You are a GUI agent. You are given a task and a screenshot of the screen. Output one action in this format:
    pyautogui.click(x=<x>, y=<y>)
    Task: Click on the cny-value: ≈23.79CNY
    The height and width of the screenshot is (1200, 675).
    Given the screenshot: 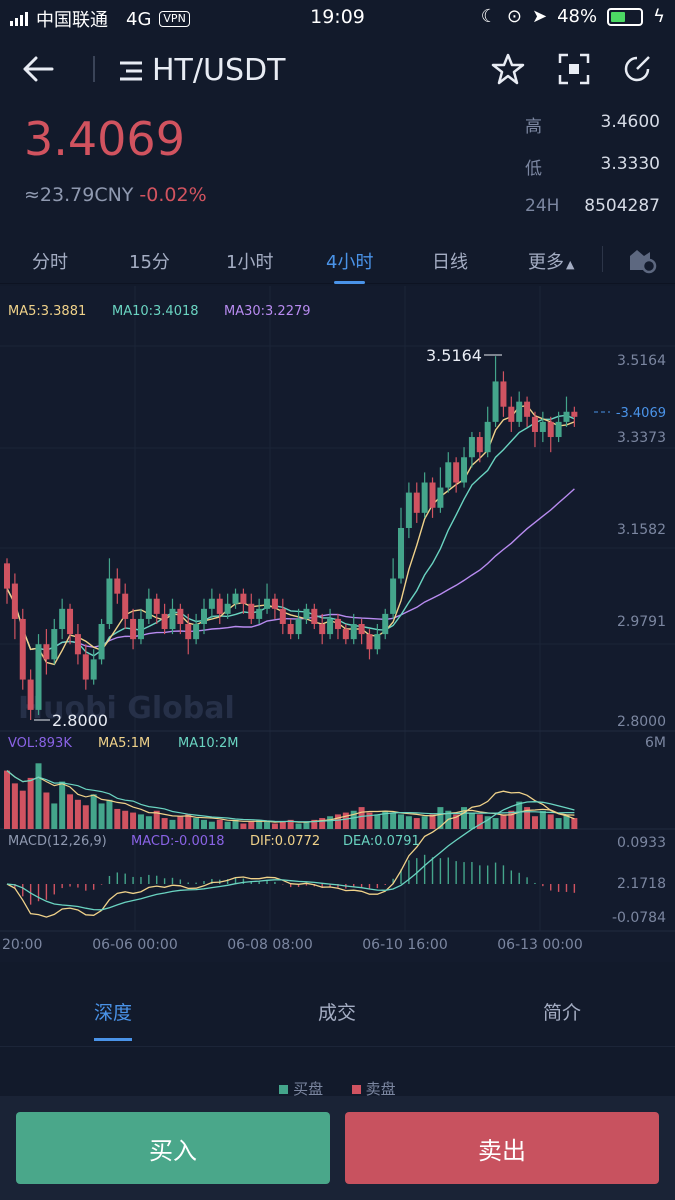 What is the action you would take?
    pyautogui.click(x=79, y=195)
    